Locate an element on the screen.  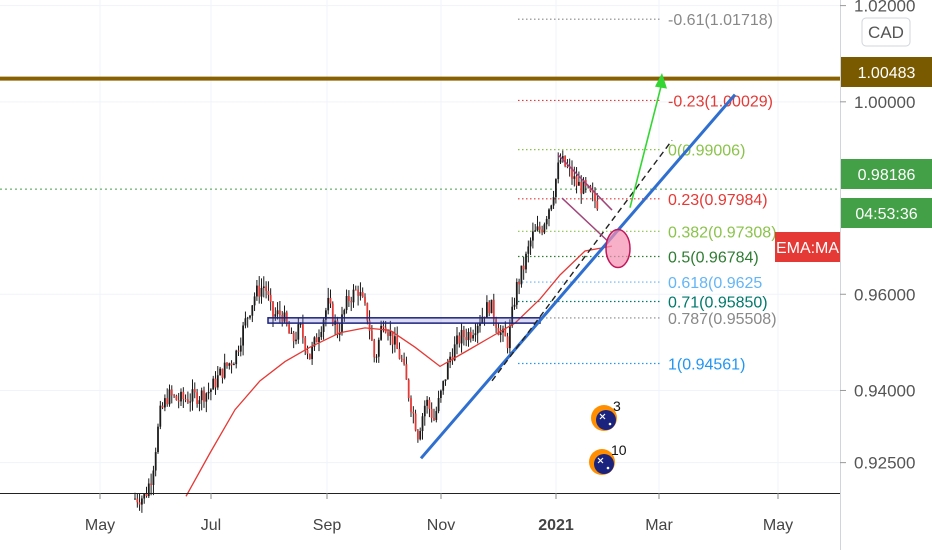
projection-arrow-head is located at coordinates (661, 80).